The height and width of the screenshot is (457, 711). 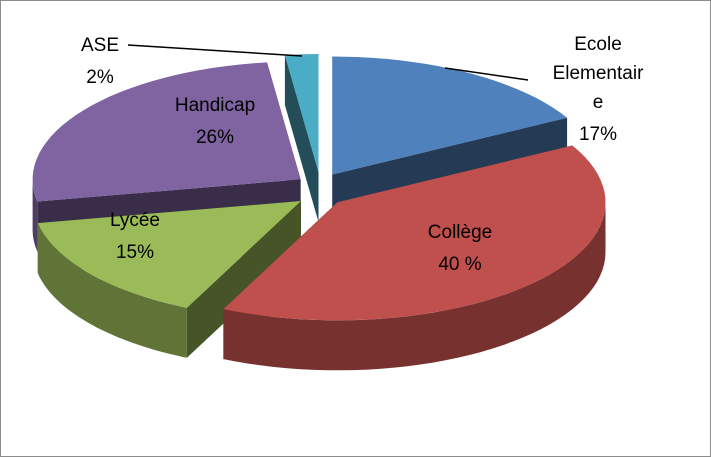 I want to click on category-label: Ecole Elementaire, so click(x=598, y=73).